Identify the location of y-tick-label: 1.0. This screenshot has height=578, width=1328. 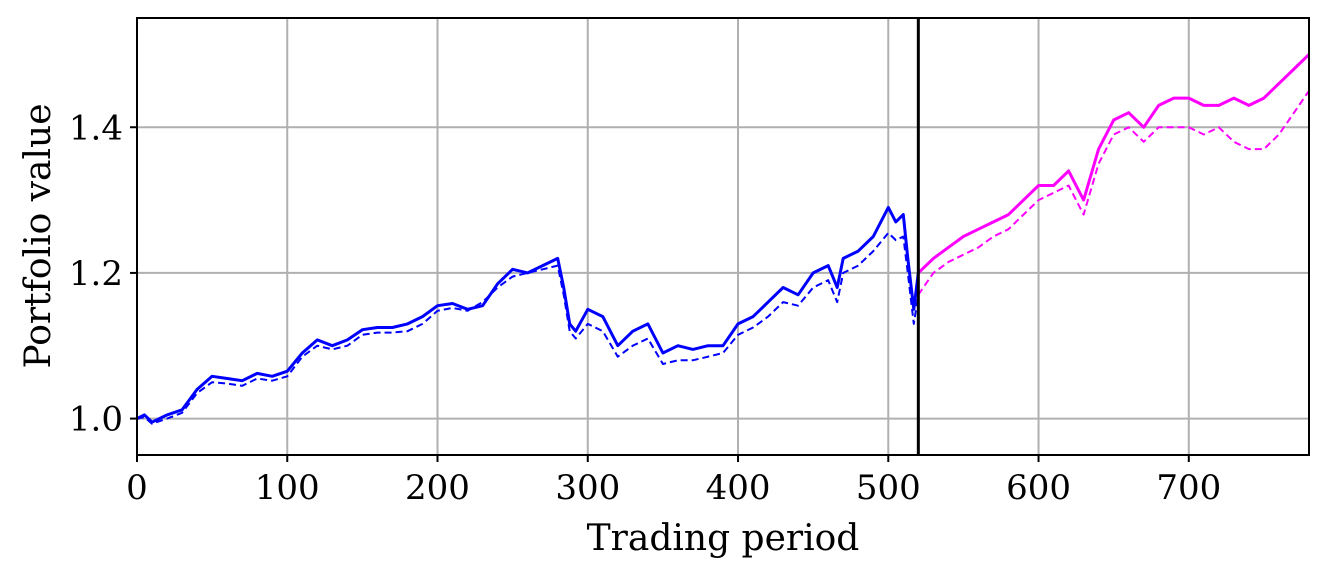
(96, 420).